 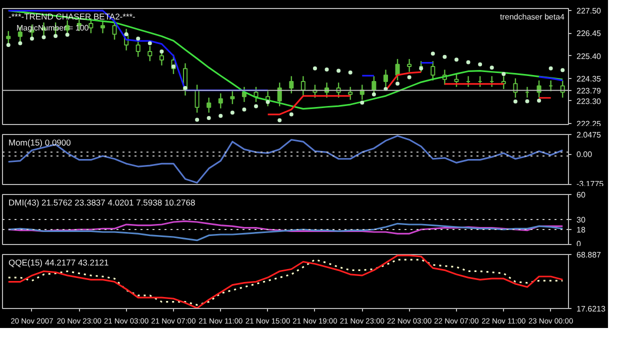 What do you see at coordinates (581, 230) in the screenshot?
I see `y-tick-label: 18` at bounding box center [581, 230].